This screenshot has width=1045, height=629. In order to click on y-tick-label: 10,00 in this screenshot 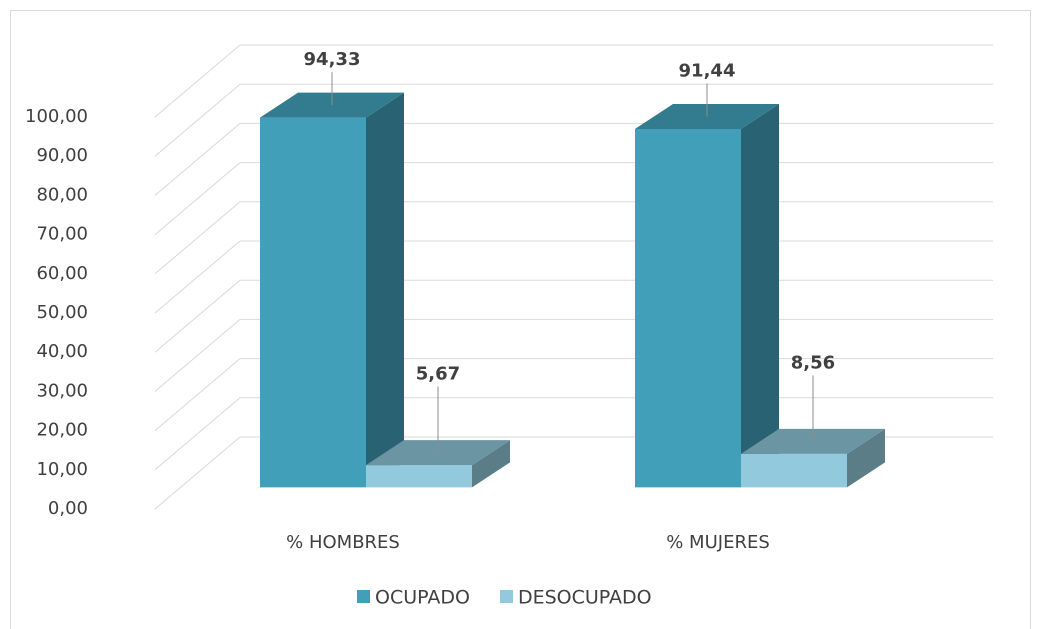, I will do `click(62, 469)`.